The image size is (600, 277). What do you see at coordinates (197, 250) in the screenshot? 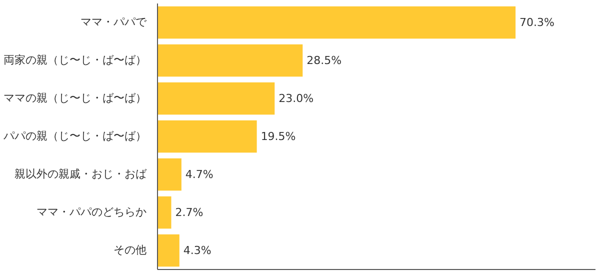
I see `data-label: 4.3%` at bounding box center [197, 250].